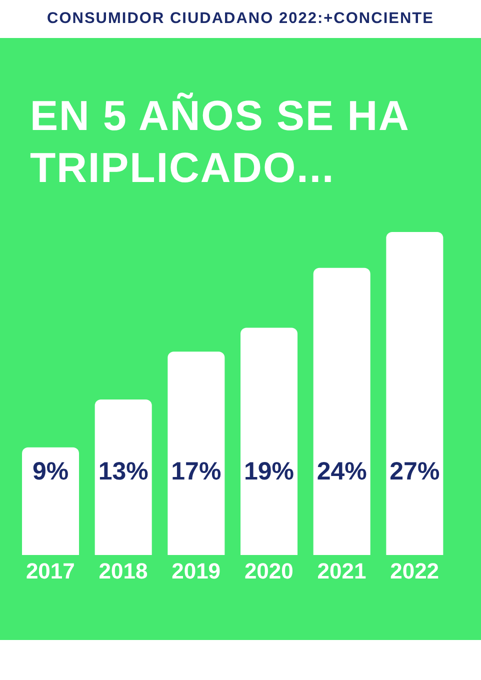 The width and height of the screenshot is (481, 680). I want to click on x-tick-label: 2018, so click(123, 571).